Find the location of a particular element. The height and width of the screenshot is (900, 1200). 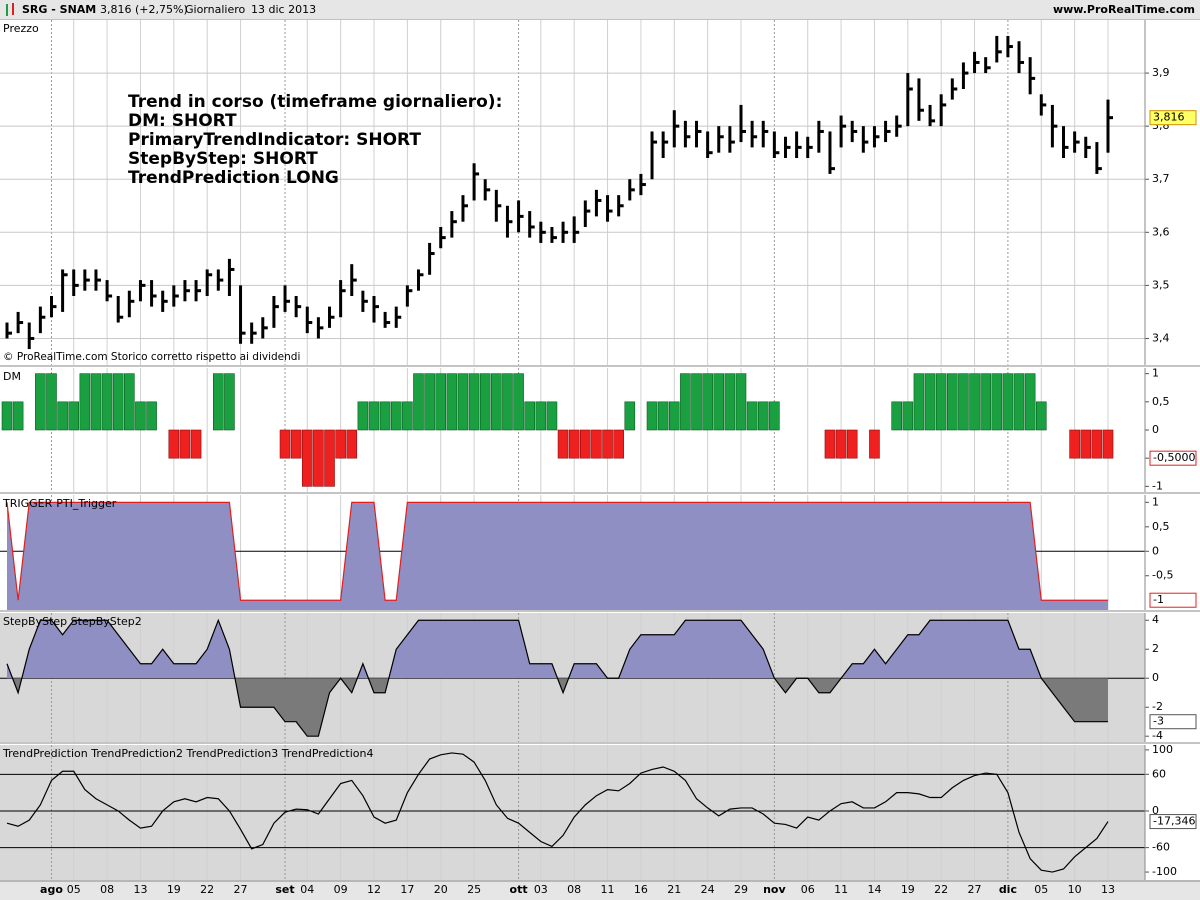

annotation: PrimaryTrendIndicator: SHORT is located at coordinates (274, 140).